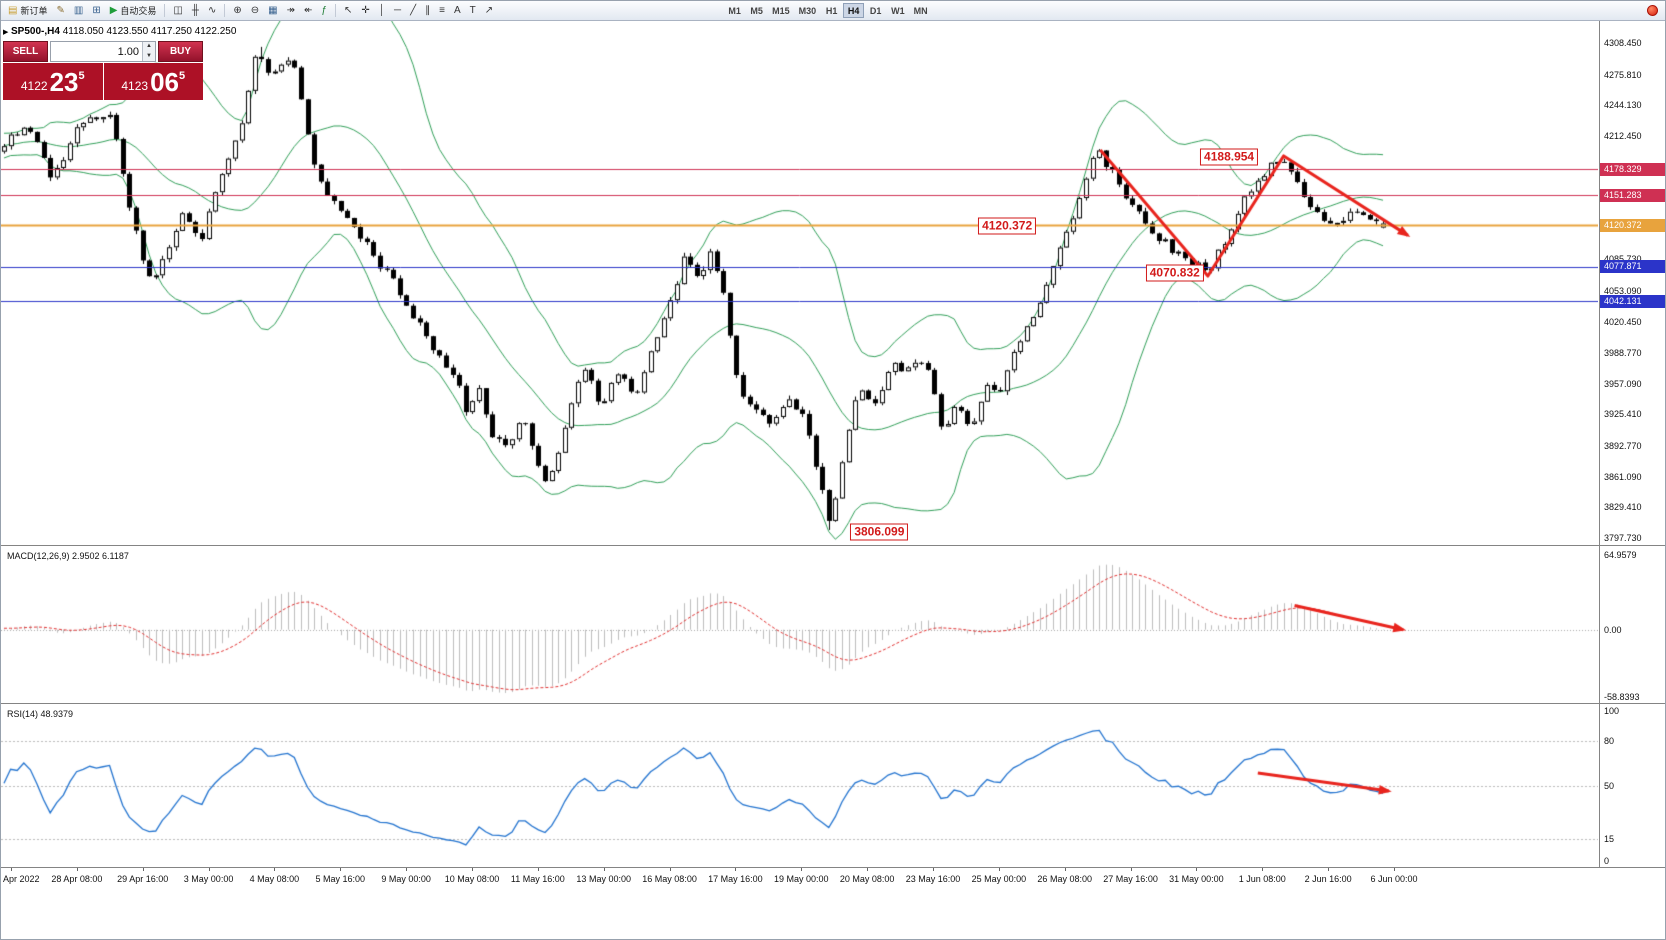 This screenshot has height=940, width=1666. I want to click on price-axis-label: 4308.450, so click(1623, 43).